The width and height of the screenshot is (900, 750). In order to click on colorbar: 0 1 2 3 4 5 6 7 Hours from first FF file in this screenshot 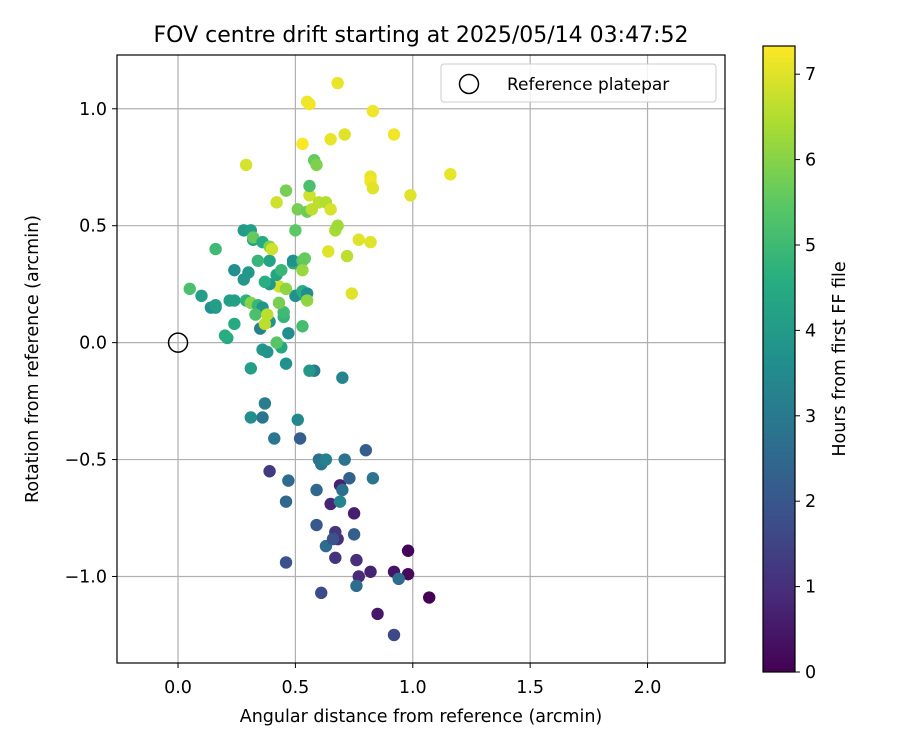, I will do `click(806, 364)`.